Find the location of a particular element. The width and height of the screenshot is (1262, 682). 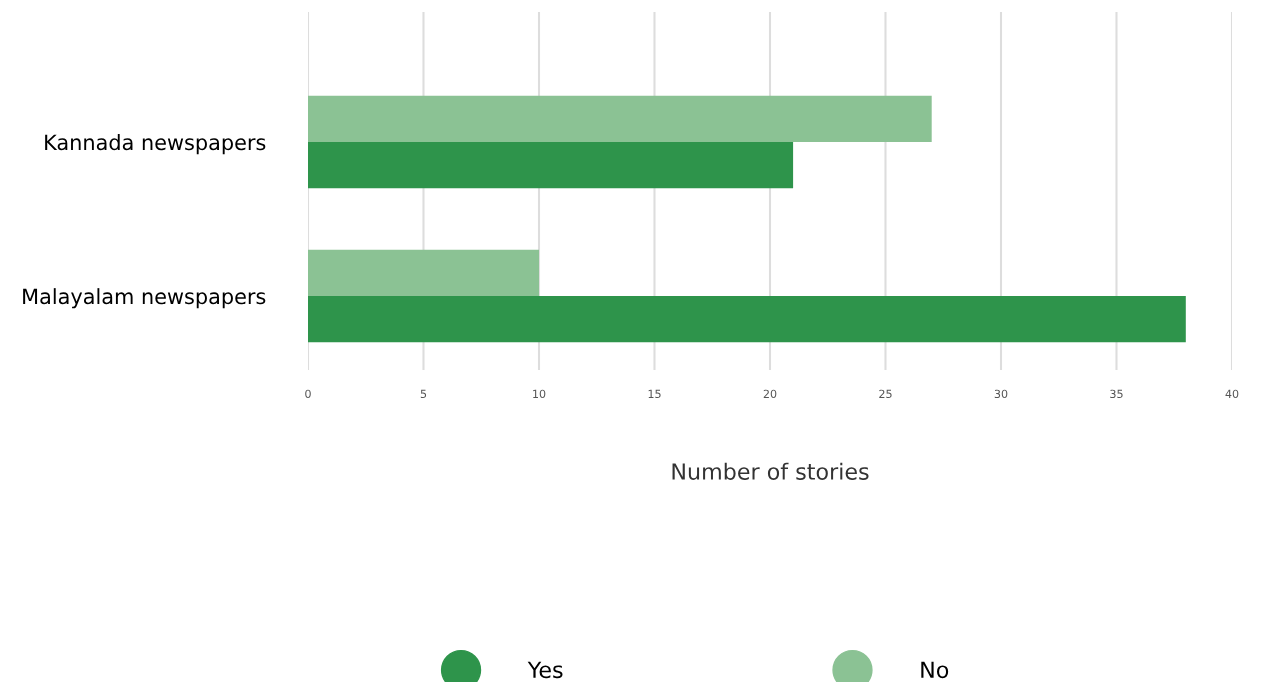

y-tick-label: Kannada newspapers is located at coordinates (155, 144).